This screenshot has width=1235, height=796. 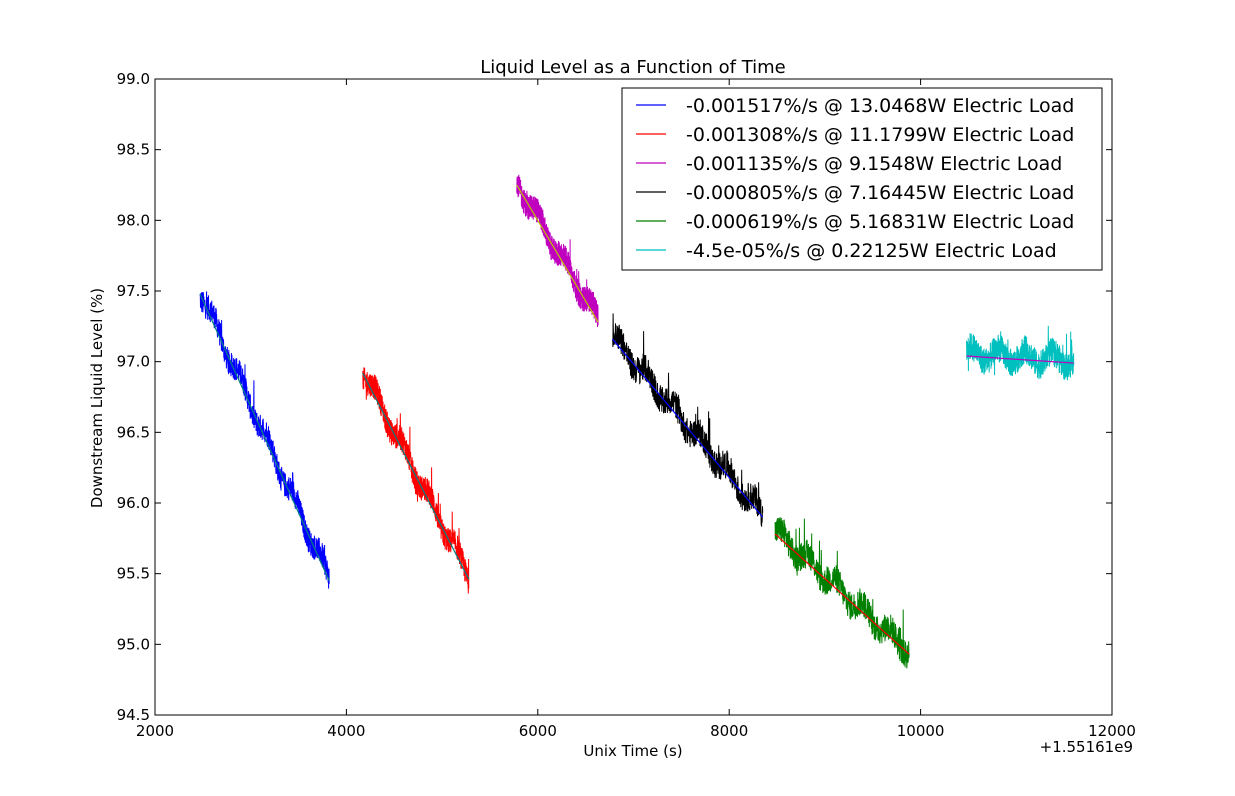 I want to click on legend-label: -4.5e-05%/s @ 0.22125W Electric Load, so click(x=871, y=251).